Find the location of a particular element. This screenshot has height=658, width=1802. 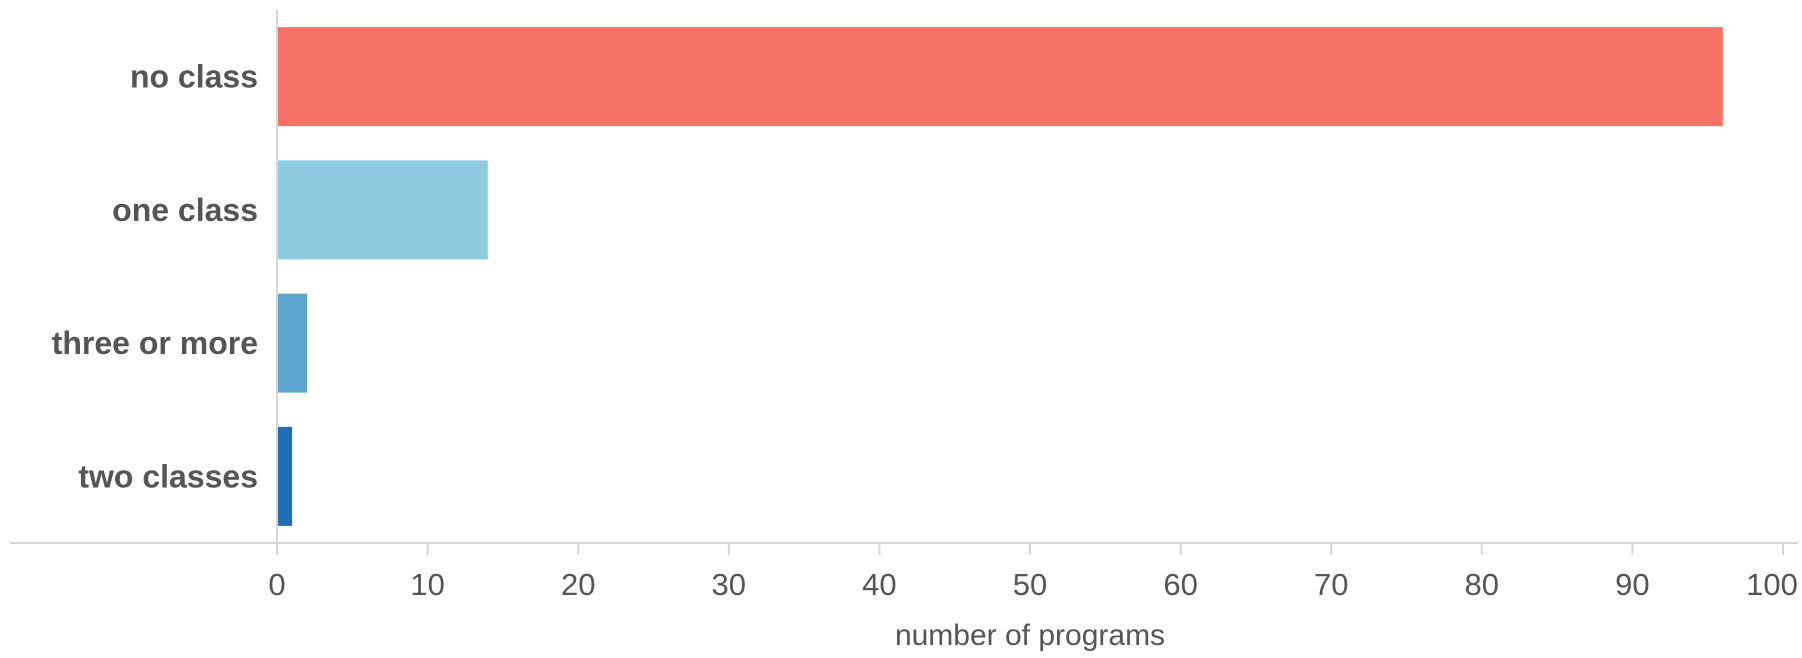

x-tick-label-20: 20 is located at coordinates (578, 584).